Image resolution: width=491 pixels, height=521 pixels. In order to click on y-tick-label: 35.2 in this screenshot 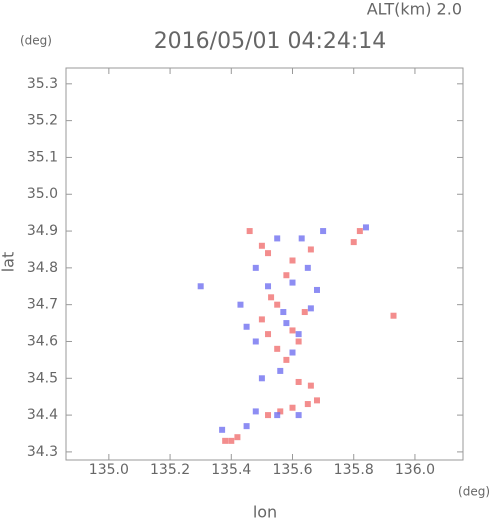, I will do `click(42, 121)`.